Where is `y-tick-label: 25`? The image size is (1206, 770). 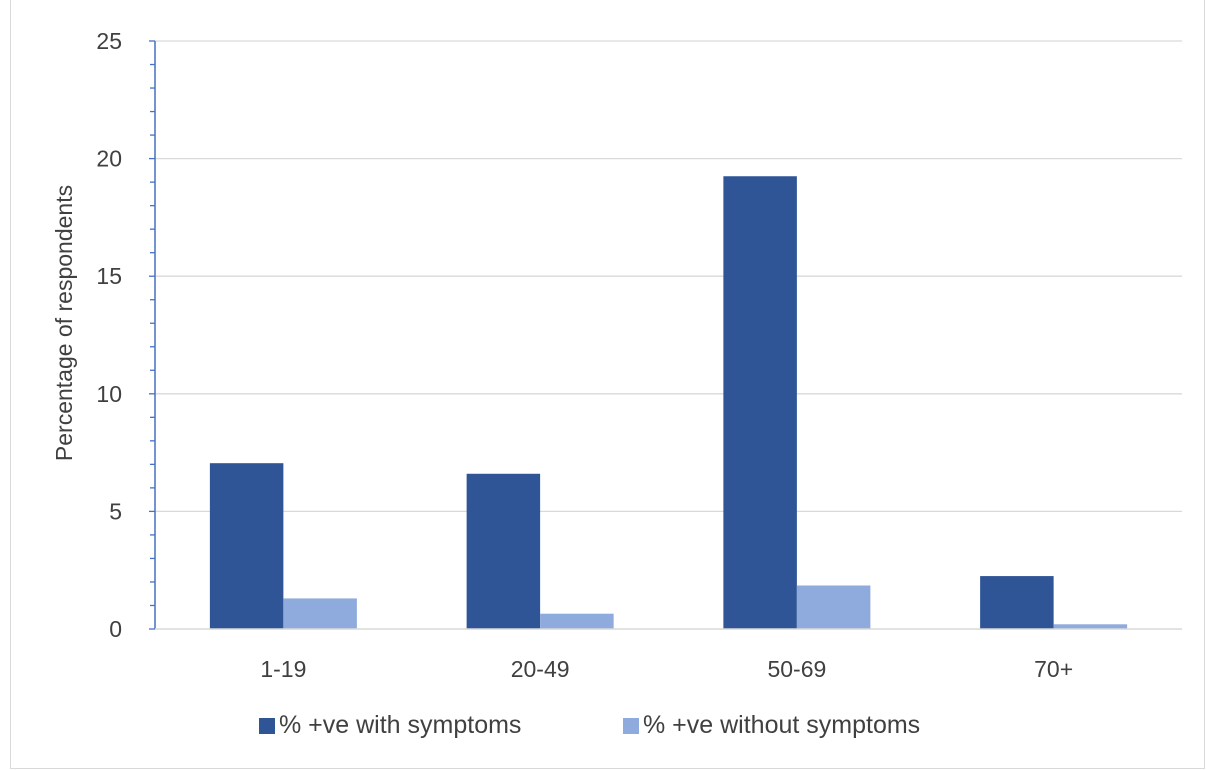 y-tick-label: 25 is located at coordinates (109, 41).